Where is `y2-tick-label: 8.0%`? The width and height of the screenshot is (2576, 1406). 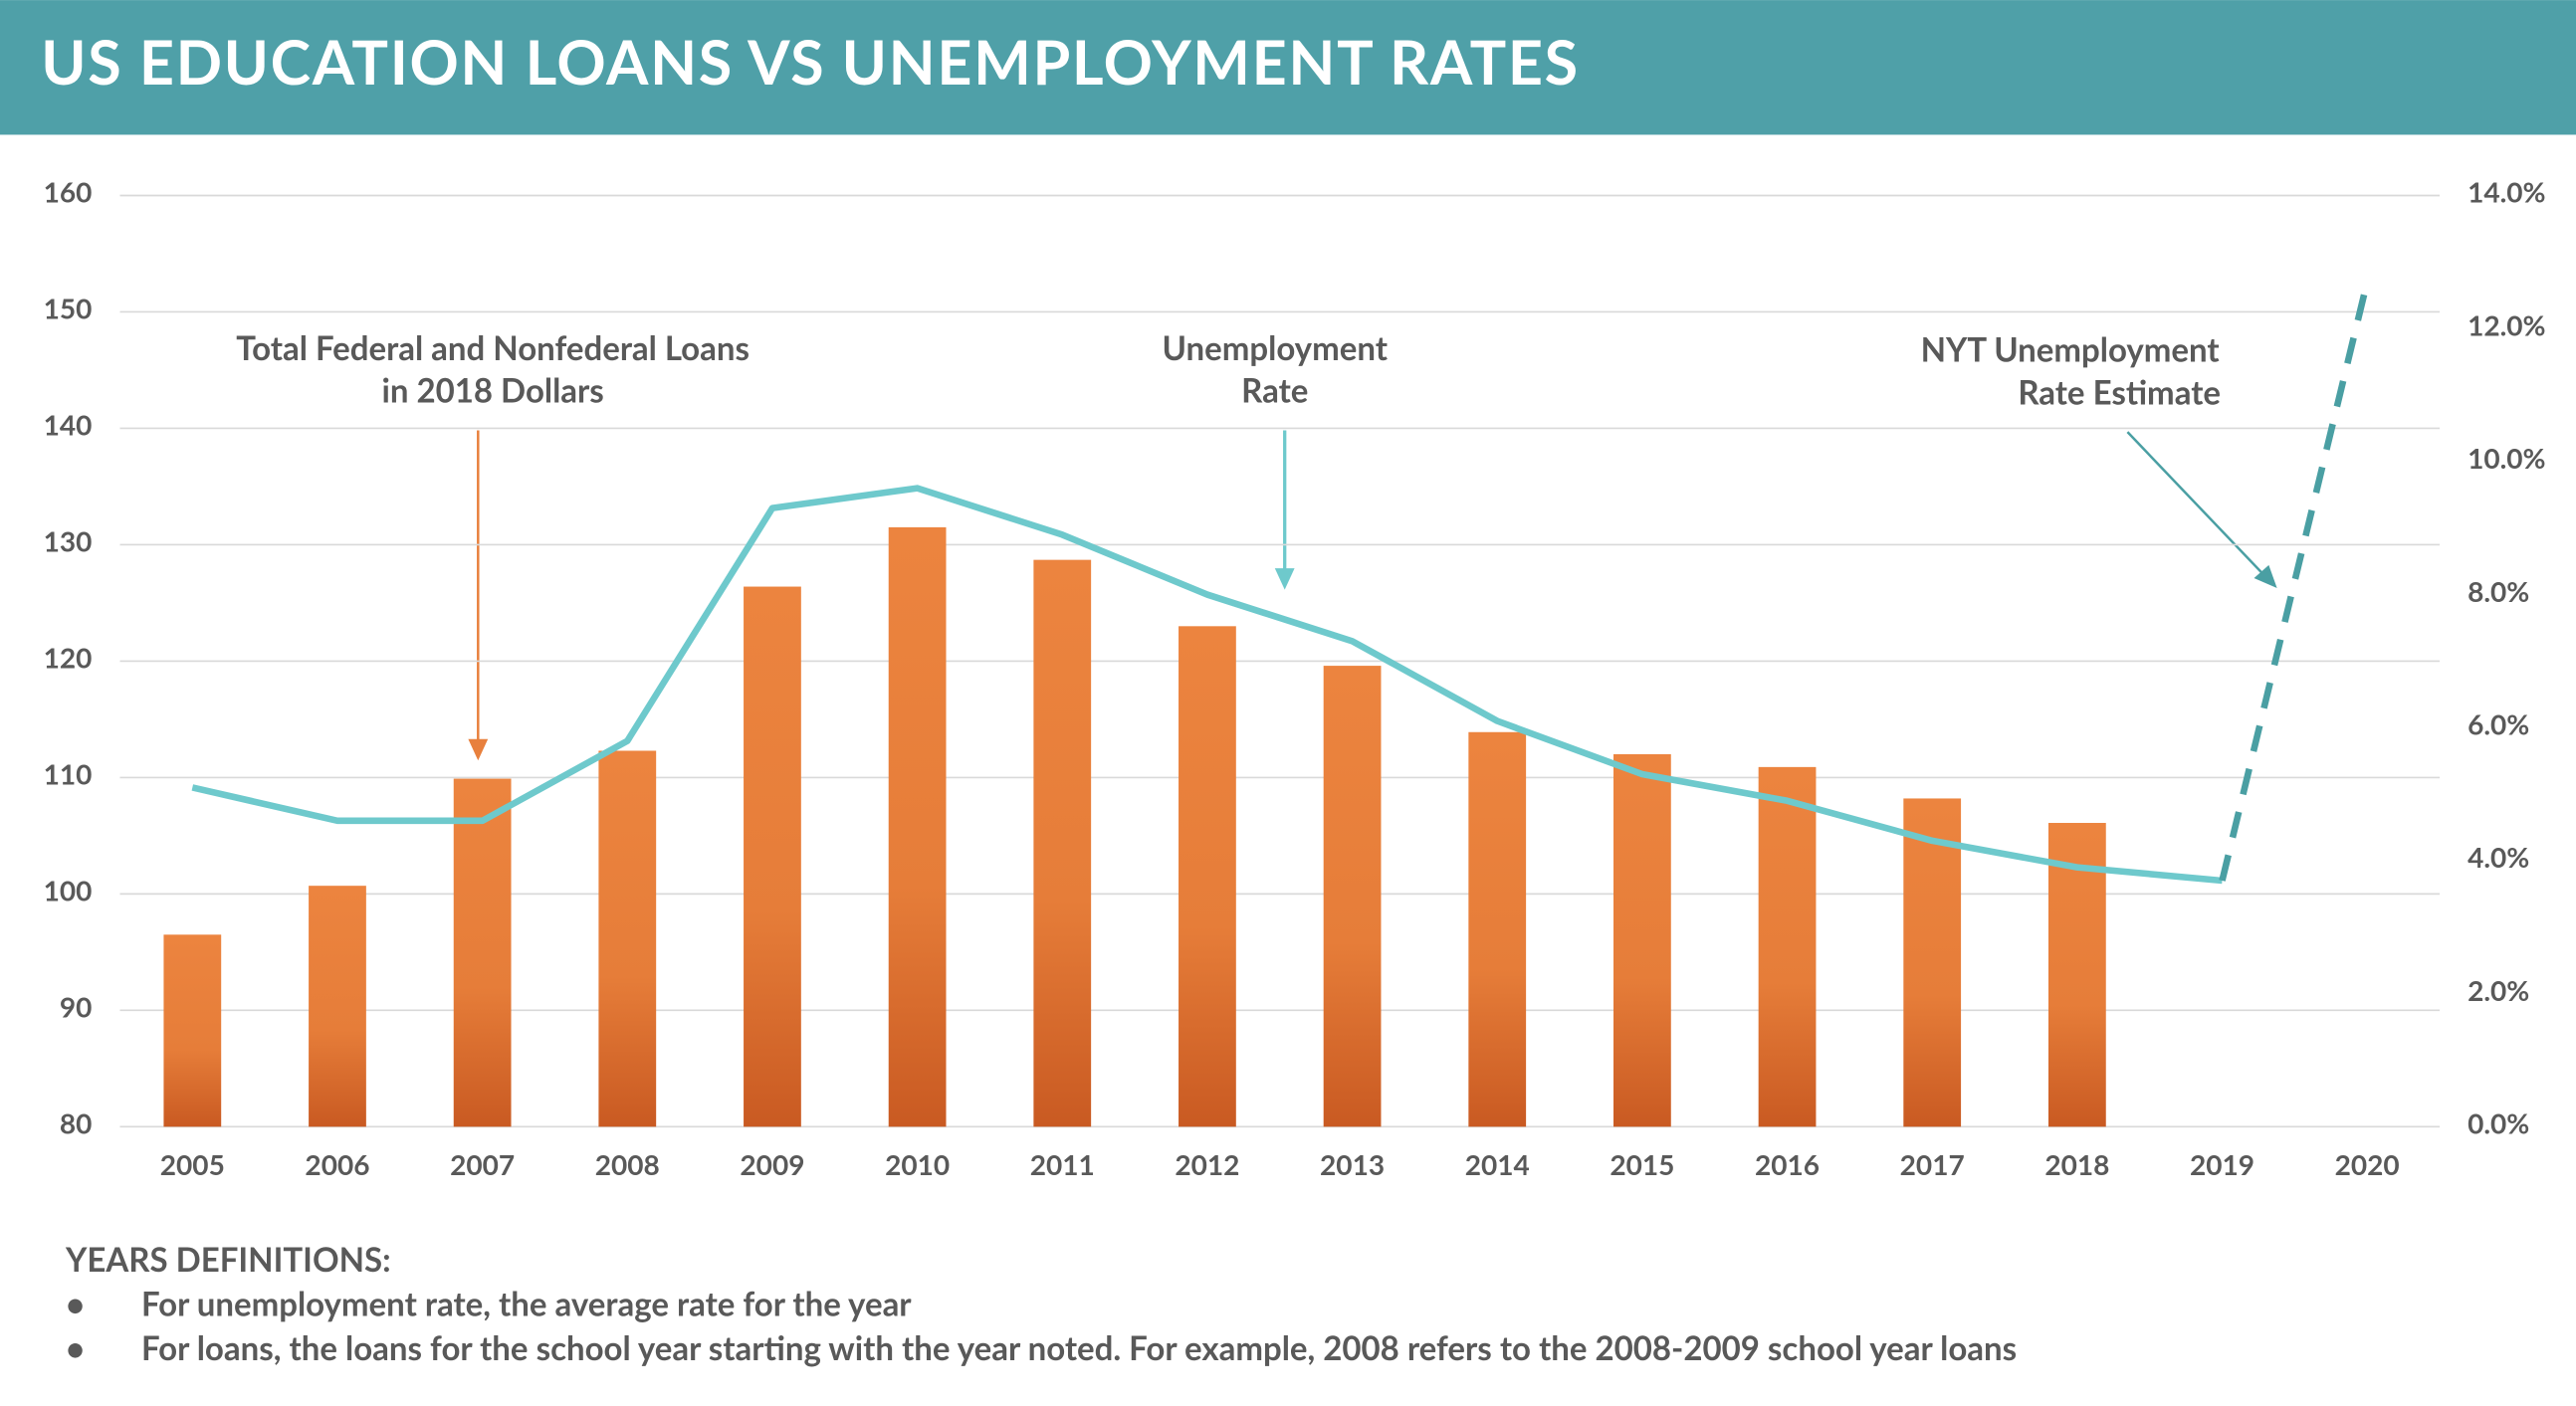
y2-tick-label: 8.0% is located at coordinates (2498, 591).